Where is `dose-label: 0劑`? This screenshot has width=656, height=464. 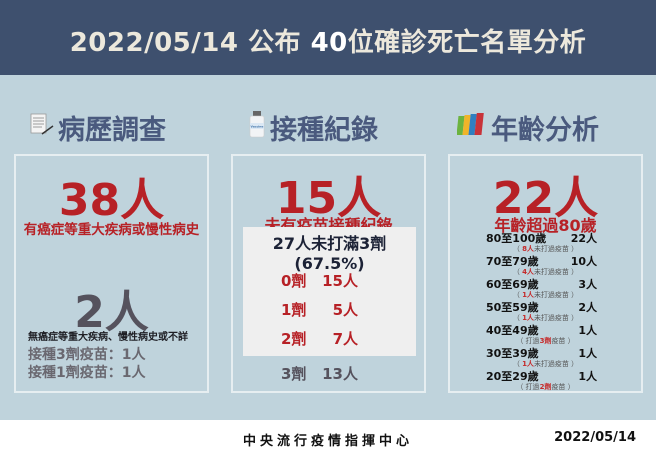 dose-label: 0劑 is located at coordinates (294, 281).